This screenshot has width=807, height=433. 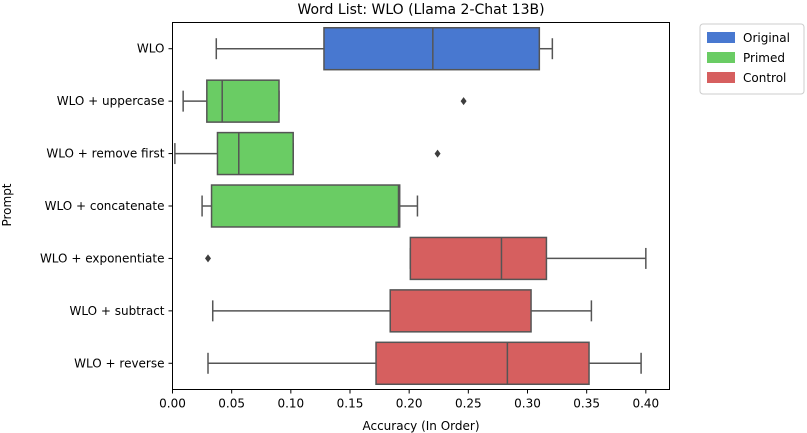 What do you see at coordinates (172, 404) in the screenshot?
I see `x-tick-label: 0.00` at bounding box center [172, 404].